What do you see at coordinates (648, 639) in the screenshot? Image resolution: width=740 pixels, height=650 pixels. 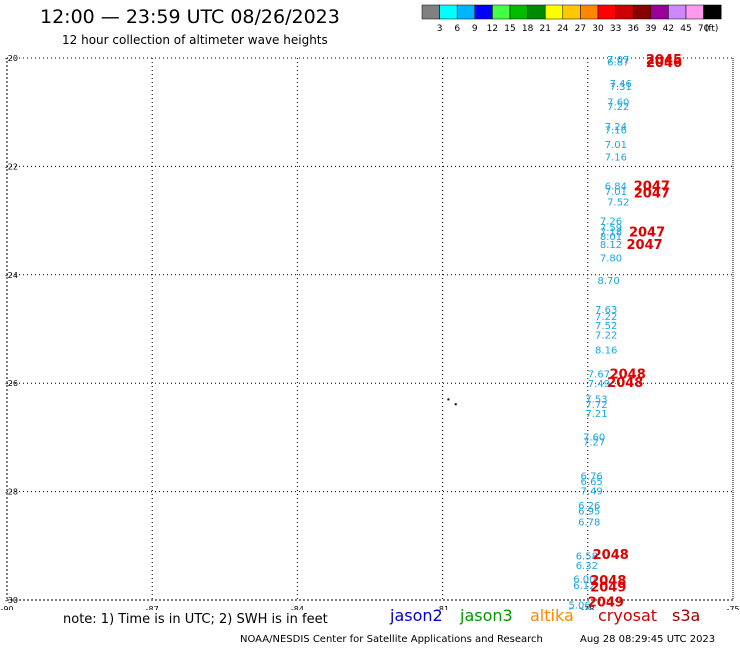 I see `footer-timestamp: Aug 28 08:29:45 UTC 2023` at bounding box center [648, 639].